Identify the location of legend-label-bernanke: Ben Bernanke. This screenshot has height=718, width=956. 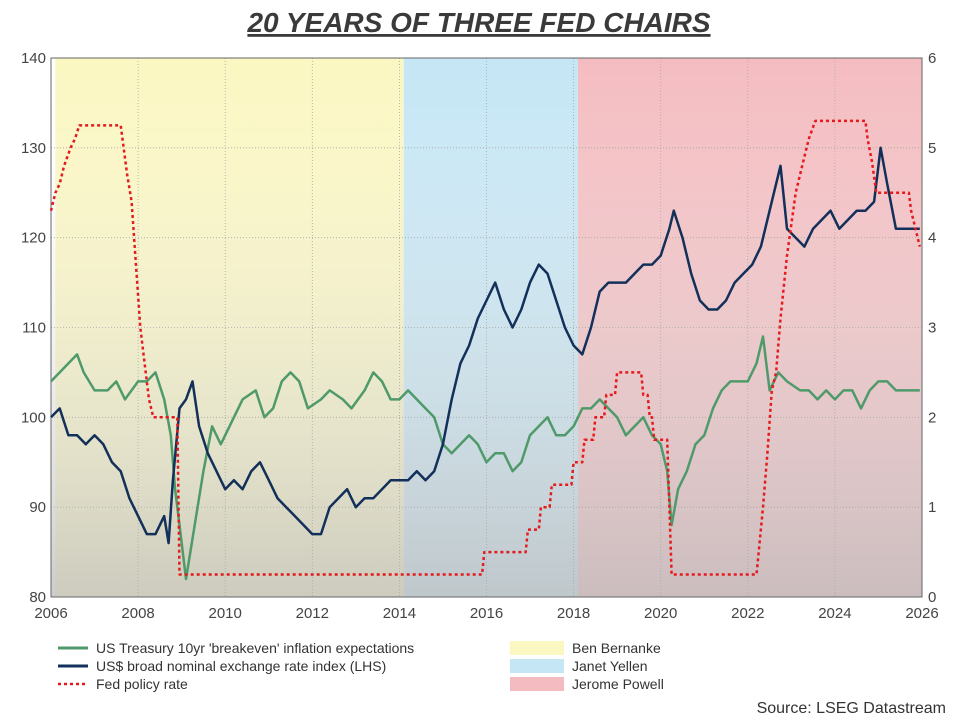
(616, 648).